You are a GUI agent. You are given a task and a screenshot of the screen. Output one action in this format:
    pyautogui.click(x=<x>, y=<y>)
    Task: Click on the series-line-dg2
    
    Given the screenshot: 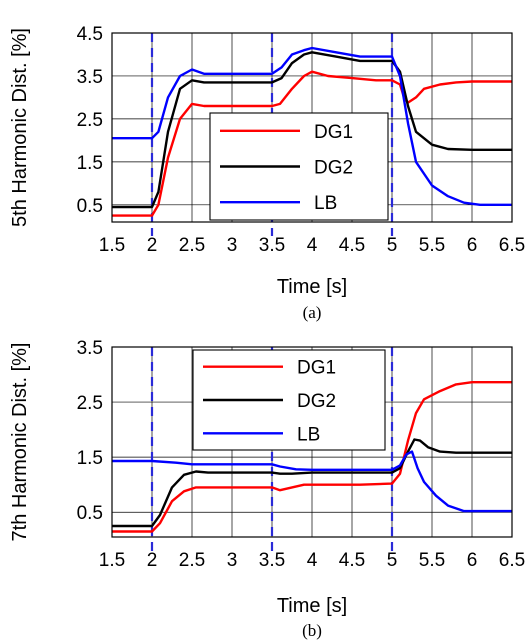 What is the action you would take?
    pyautogui.click(x=312, y=483)
    